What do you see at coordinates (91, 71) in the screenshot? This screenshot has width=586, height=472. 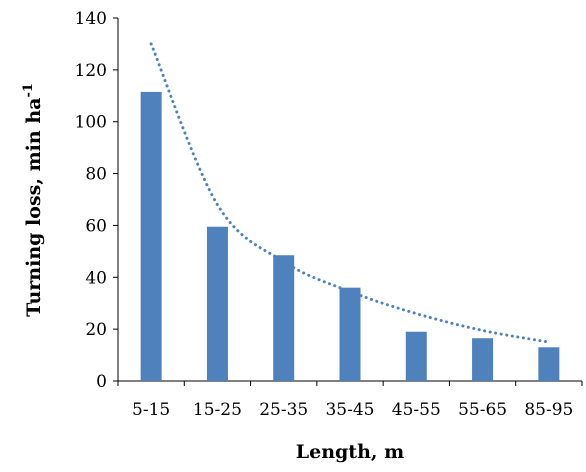 I see `y-tick-label: 120` at bounding box center [91, 71].